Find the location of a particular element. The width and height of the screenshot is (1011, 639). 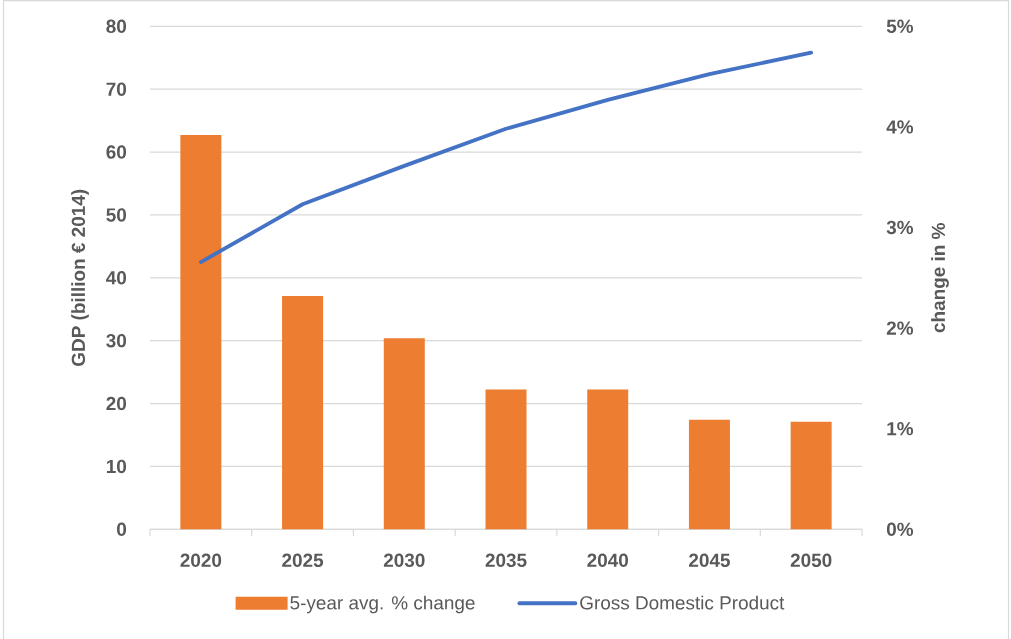

x-tick-label: 2050 is located at coordinates (811, 560).